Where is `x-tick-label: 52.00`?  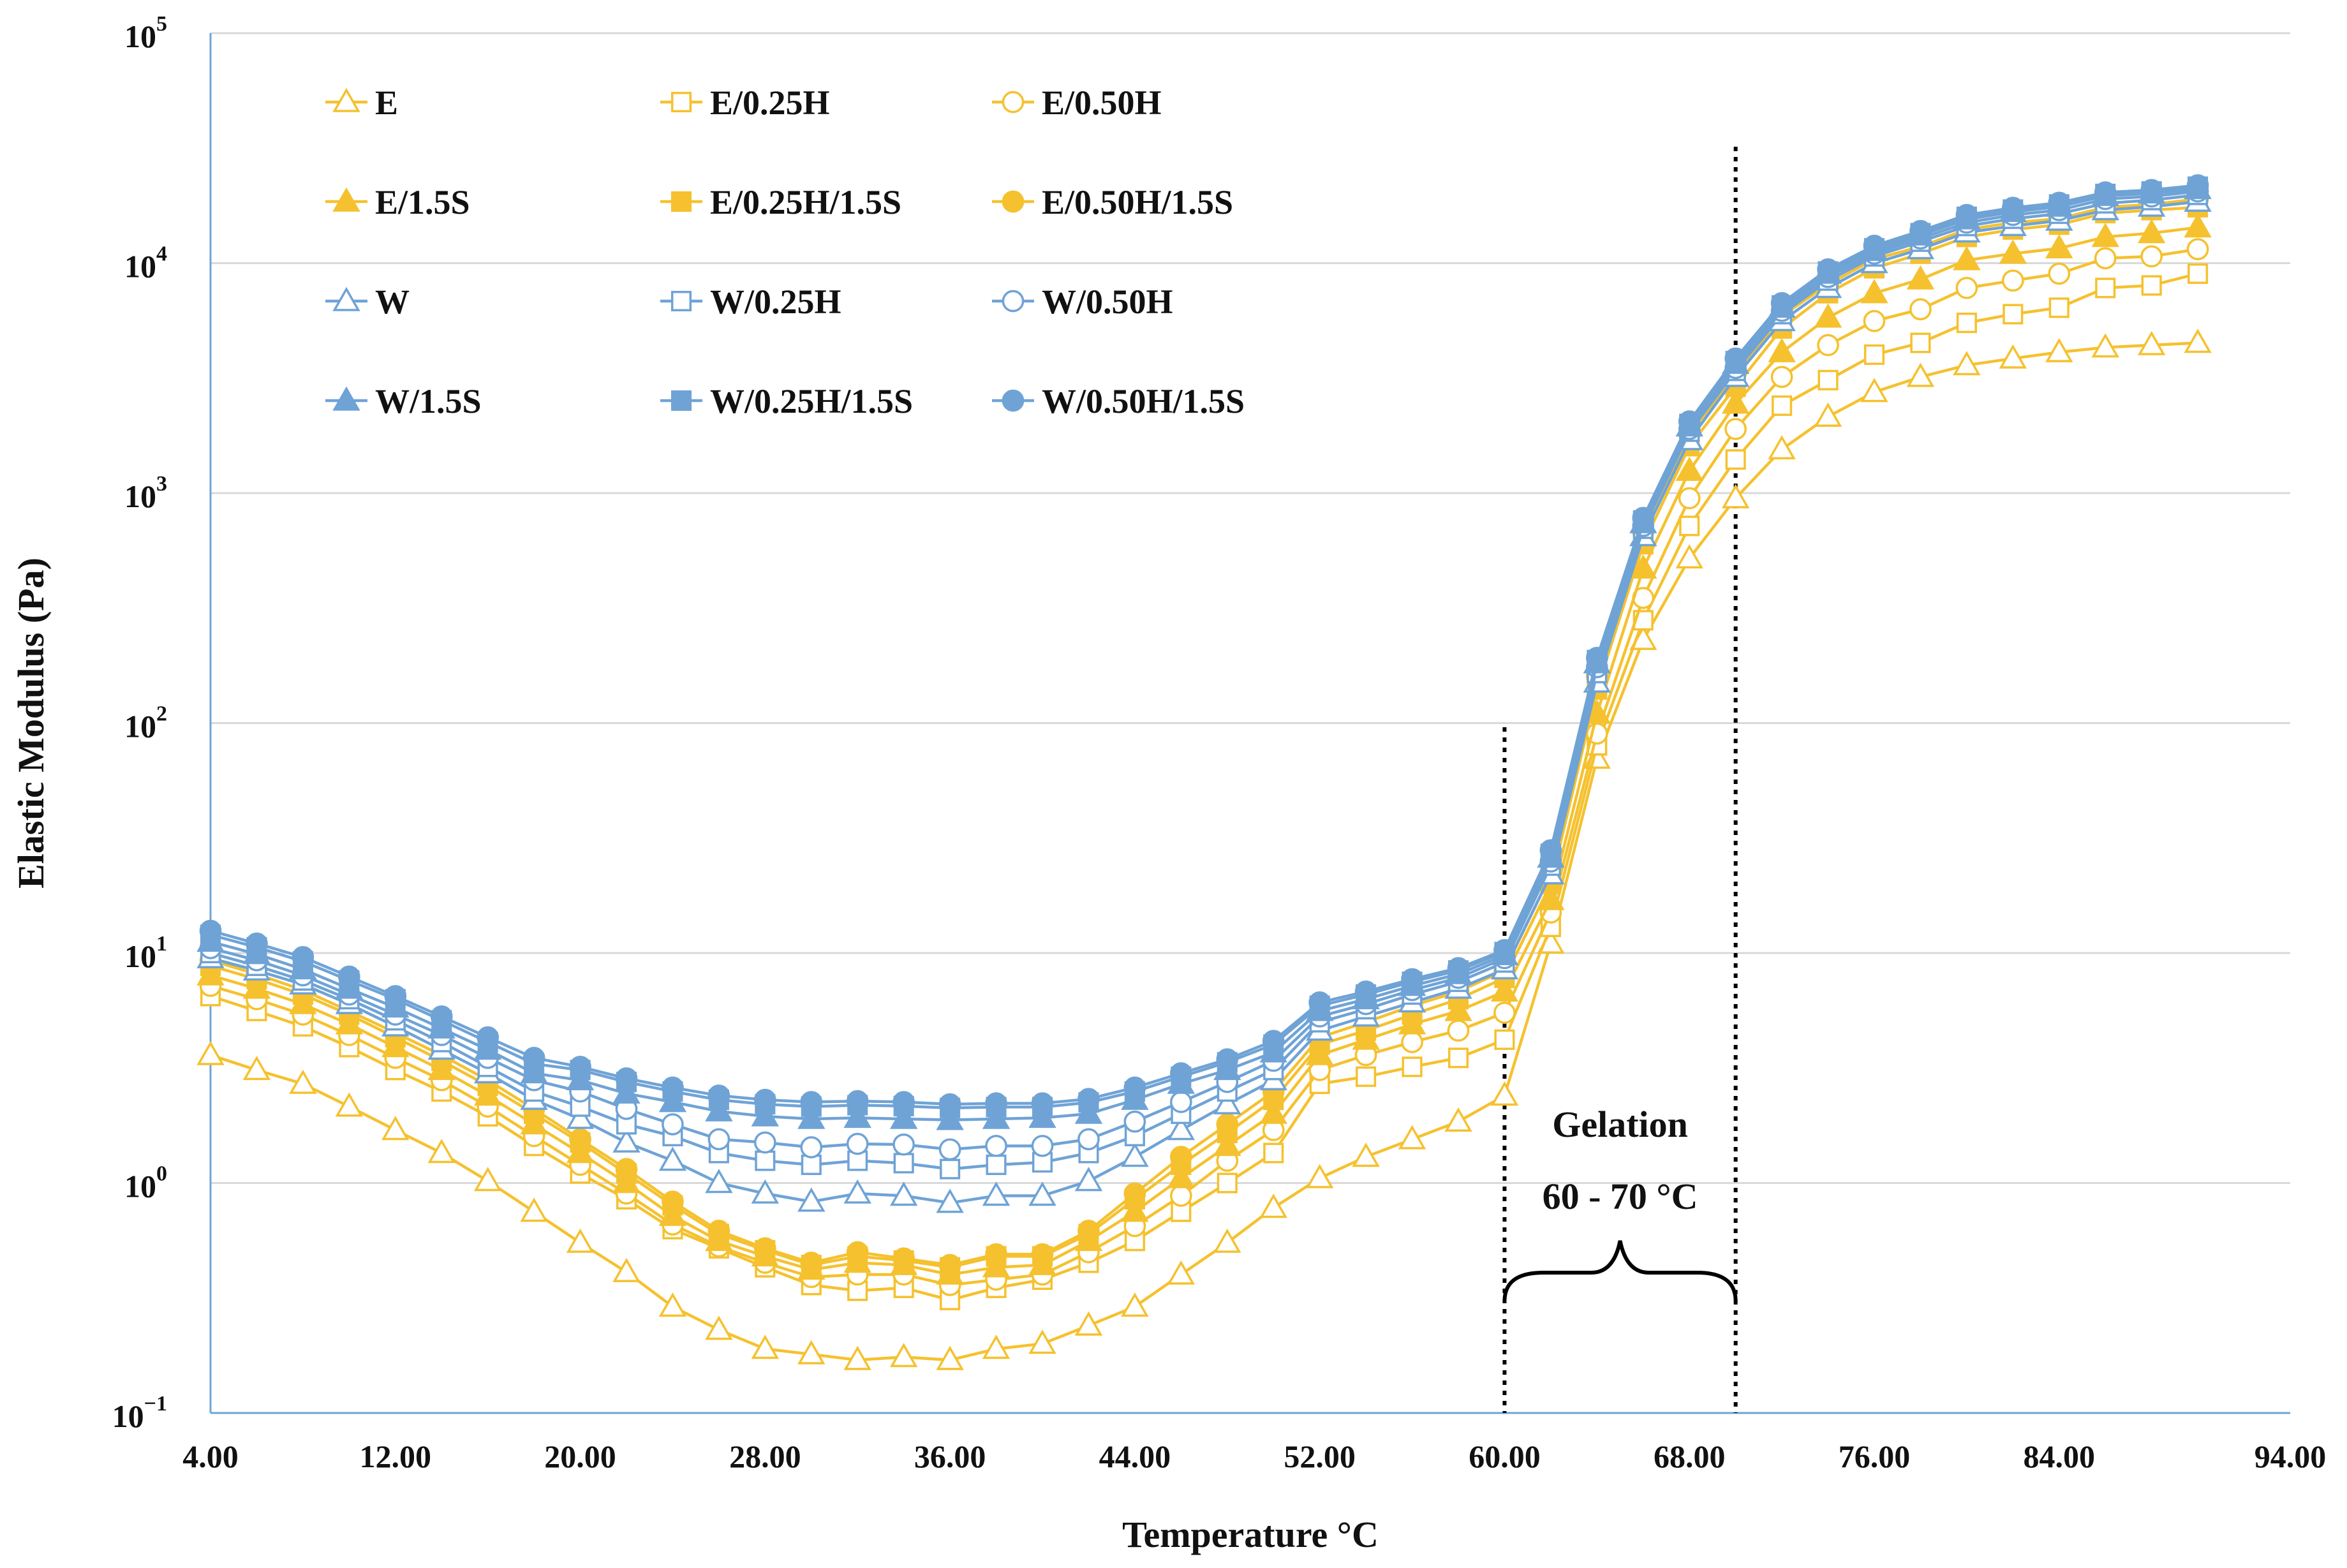
x-tick-label: 52.00 is located at coordinates (1320, 1456).